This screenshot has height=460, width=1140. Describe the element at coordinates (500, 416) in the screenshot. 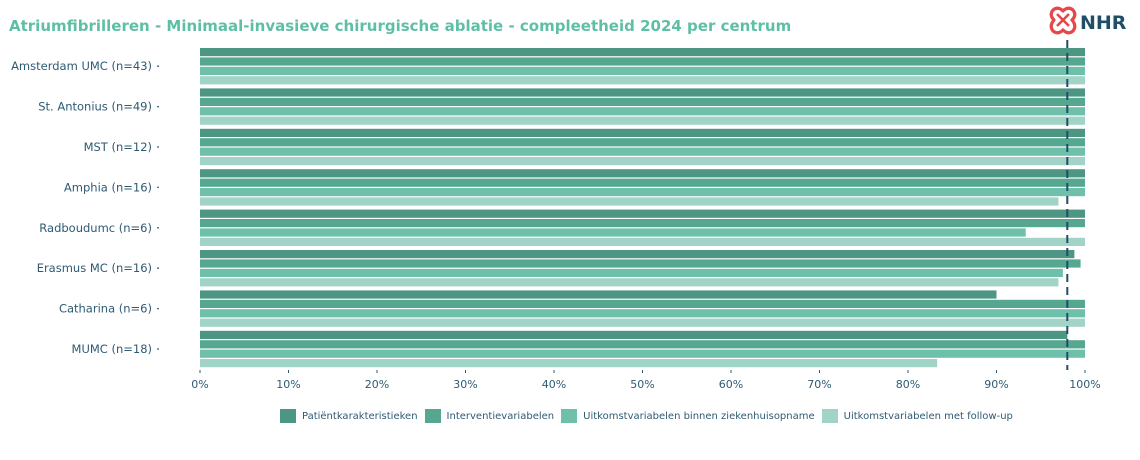

I see `legend-label: Interventievariabelen` at that location.